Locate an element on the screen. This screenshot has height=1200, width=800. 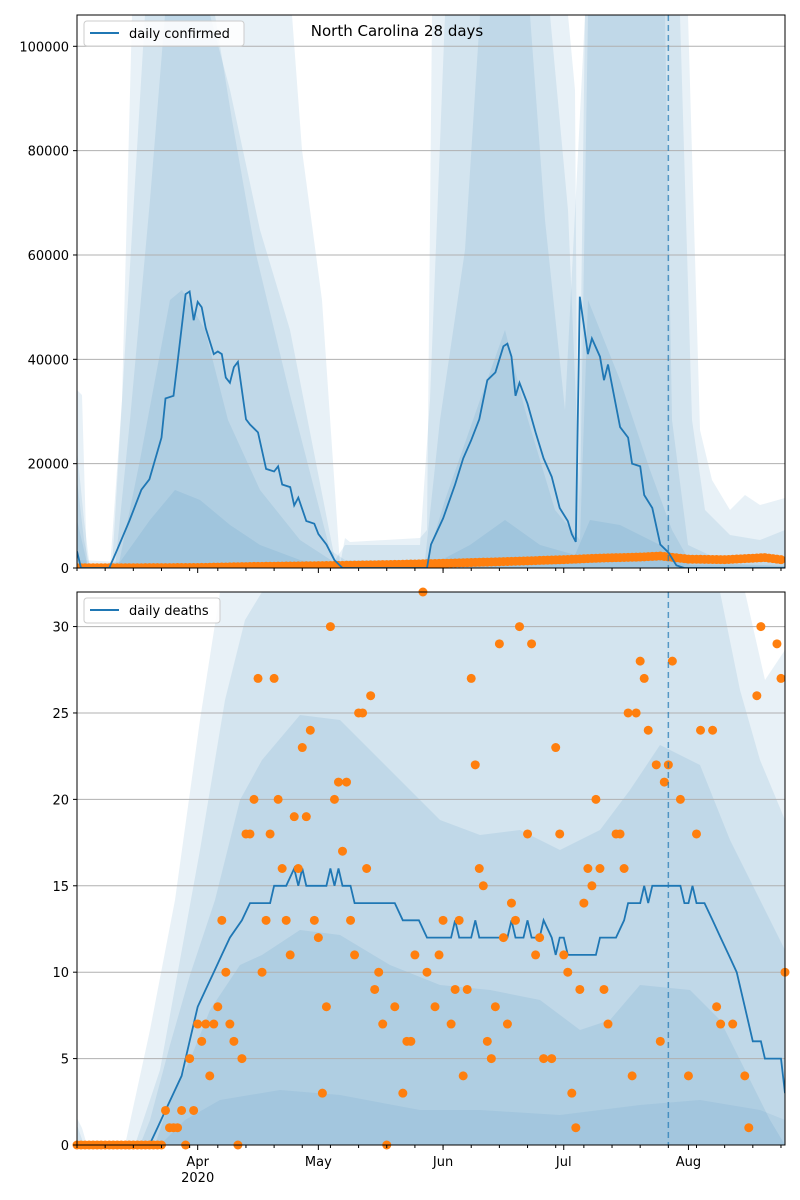
x-tick-label: Aug is located at coordinates (688, 1162).